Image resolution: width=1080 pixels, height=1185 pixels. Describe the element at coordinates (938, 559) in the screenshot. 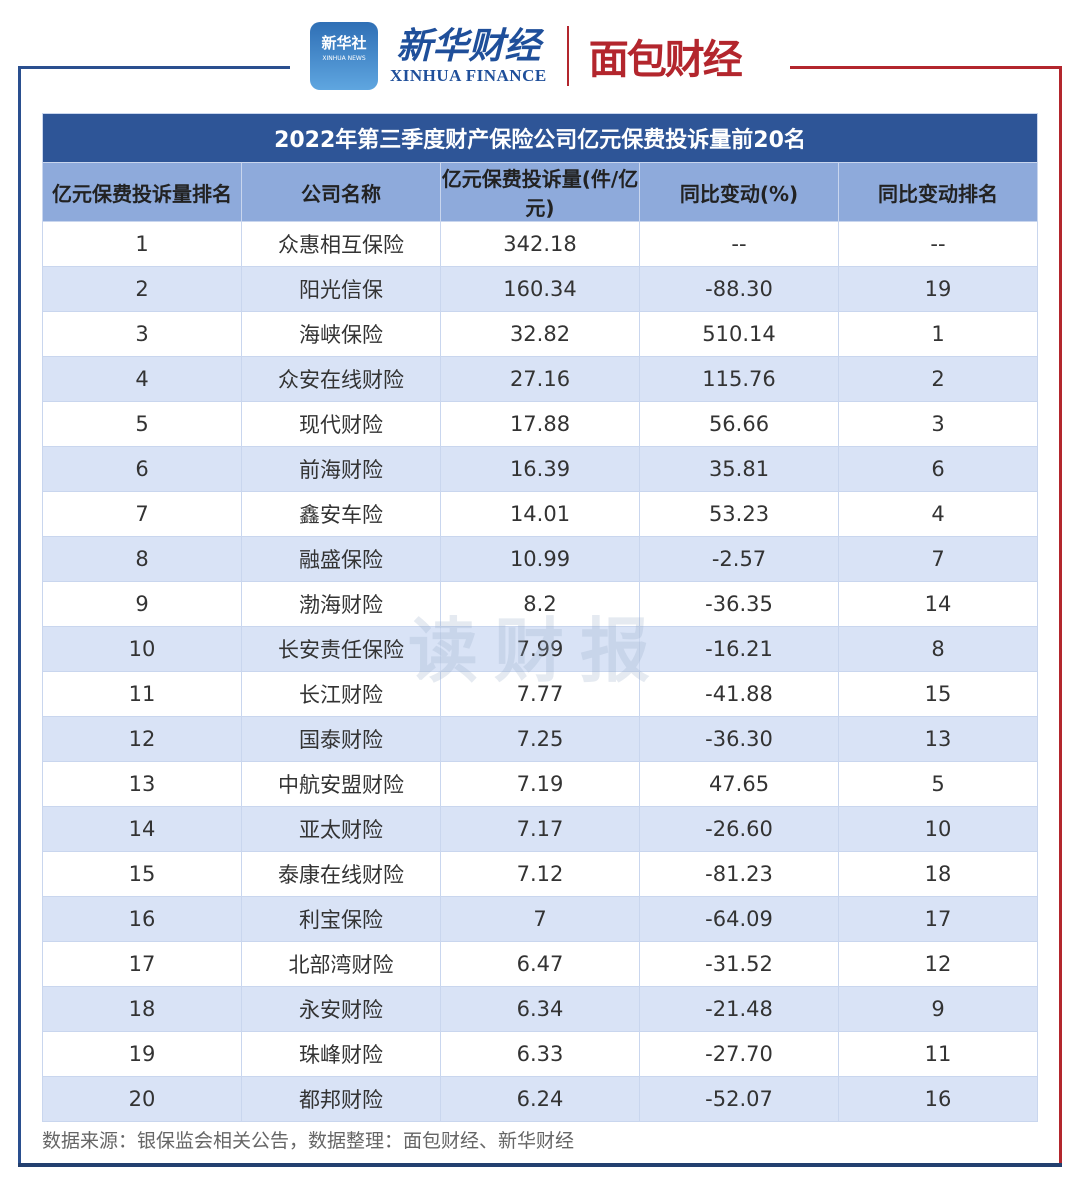

I see `table-cell: 7` at that location.